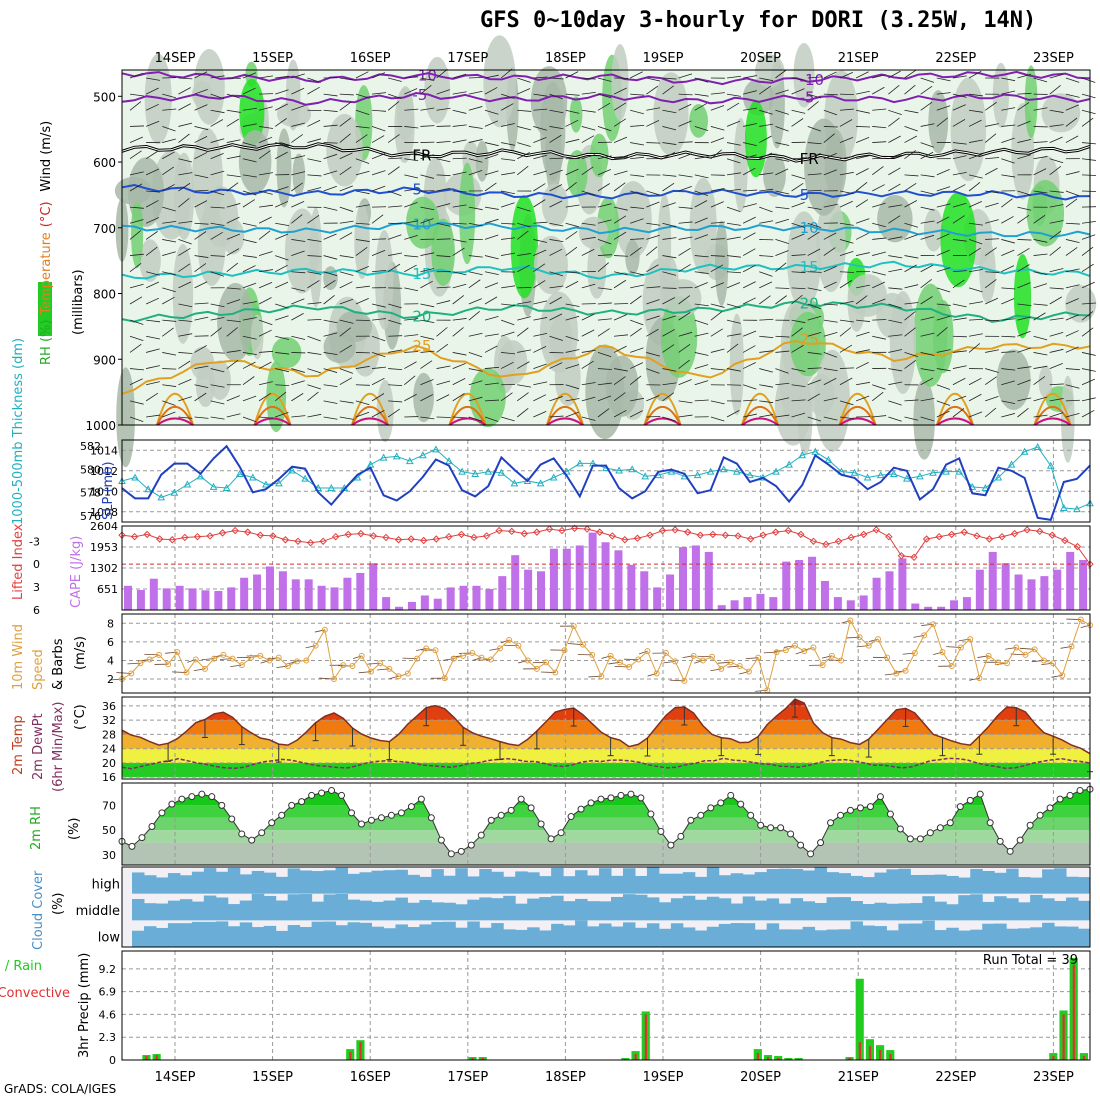  Describe the element at coordinates (645, 1037) in the screenshot. I see `precip-convective-bar` at that location.